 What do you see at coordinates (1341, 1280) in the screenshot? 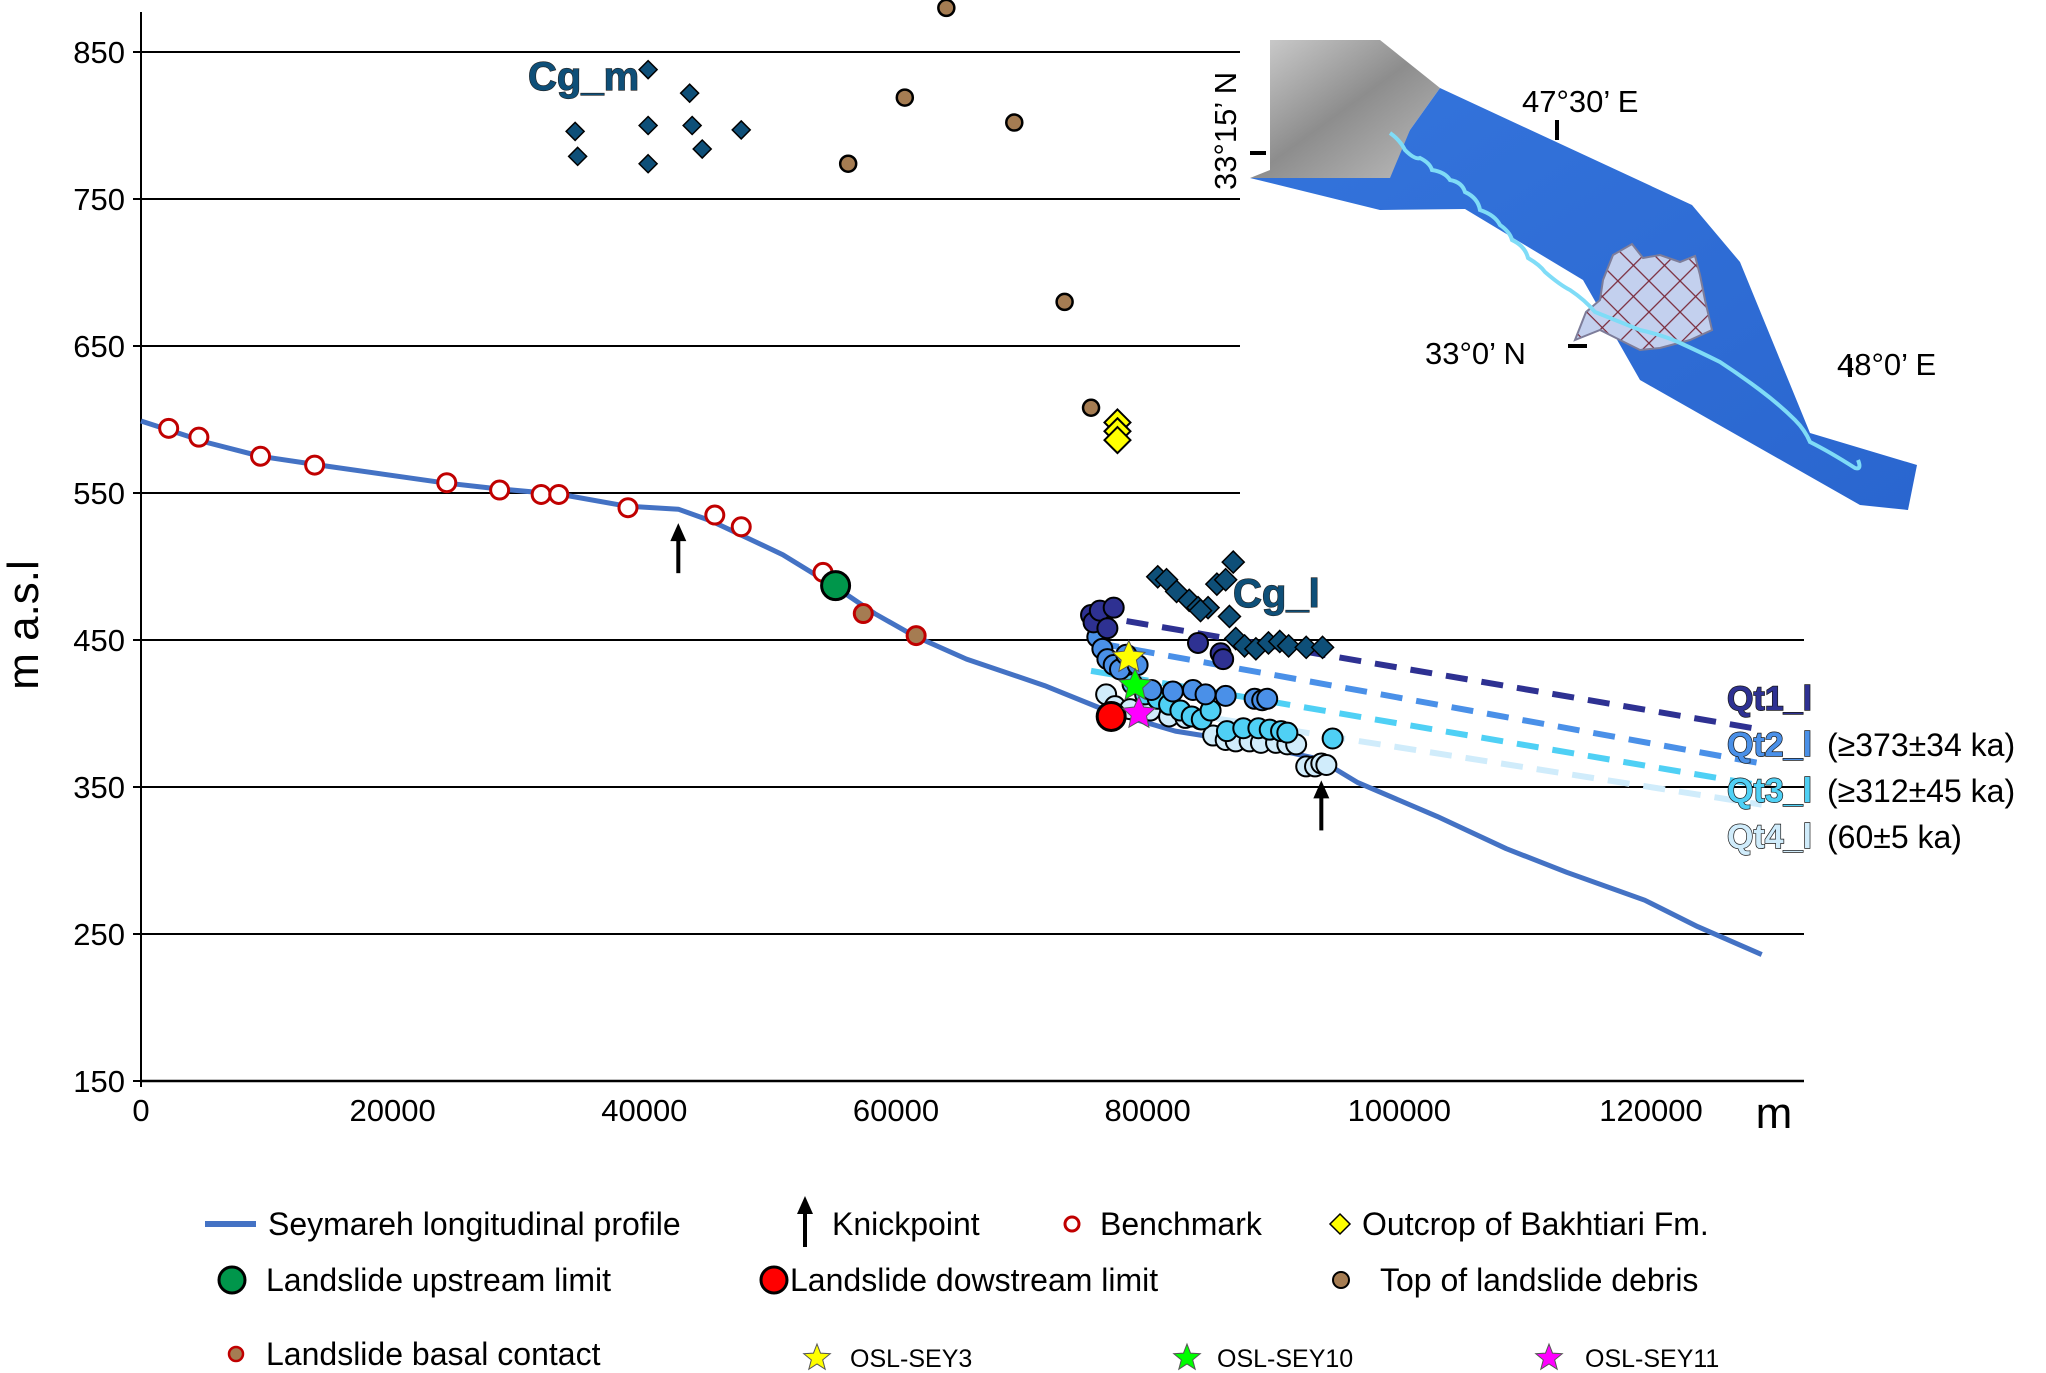
I see `debris-swatch` at bounding box center [1341, 1280].